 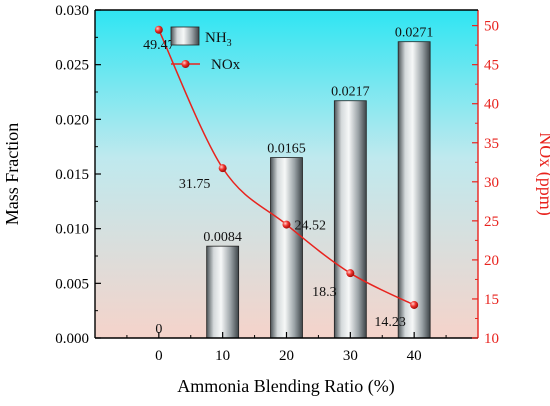 What do you see at coordinates (72, 66) in the screenshot?
I see `left-tick-label: 0.025` at bounding box center [72, 66].